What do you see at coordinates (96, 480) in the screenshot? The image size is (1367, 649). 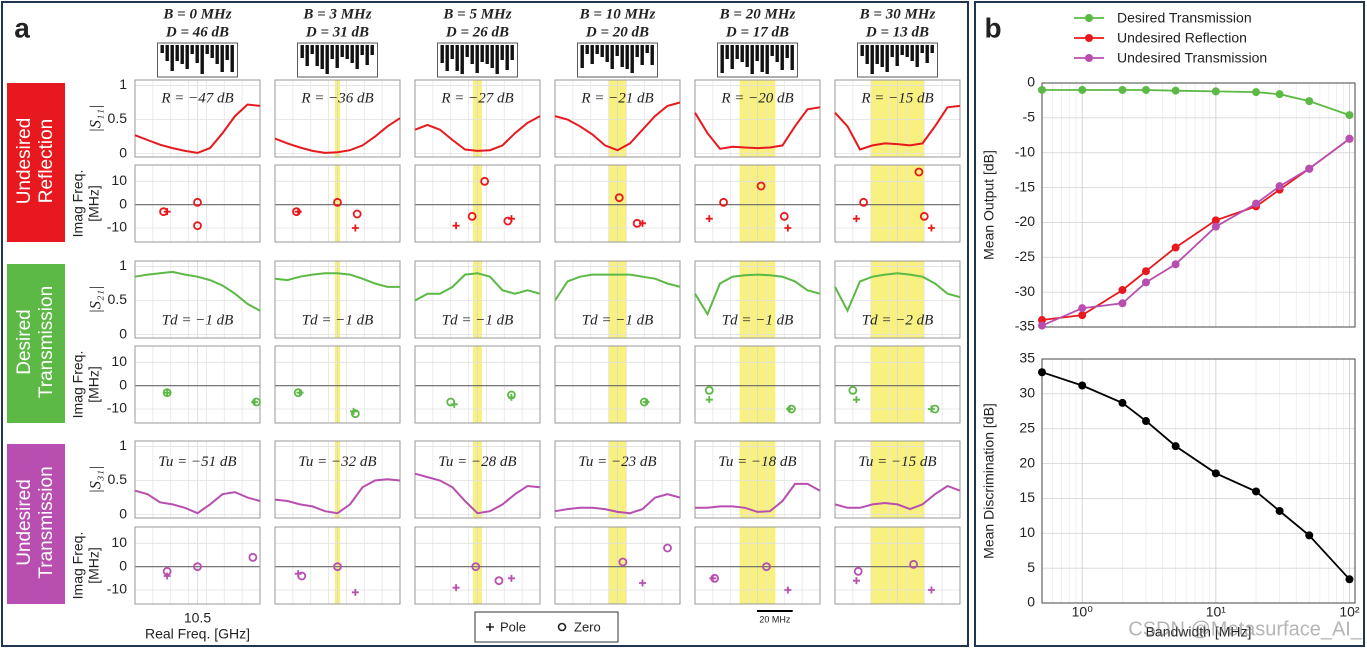 I see `y-axis-label: |S₃₁|` at bounding box center [96, 480].